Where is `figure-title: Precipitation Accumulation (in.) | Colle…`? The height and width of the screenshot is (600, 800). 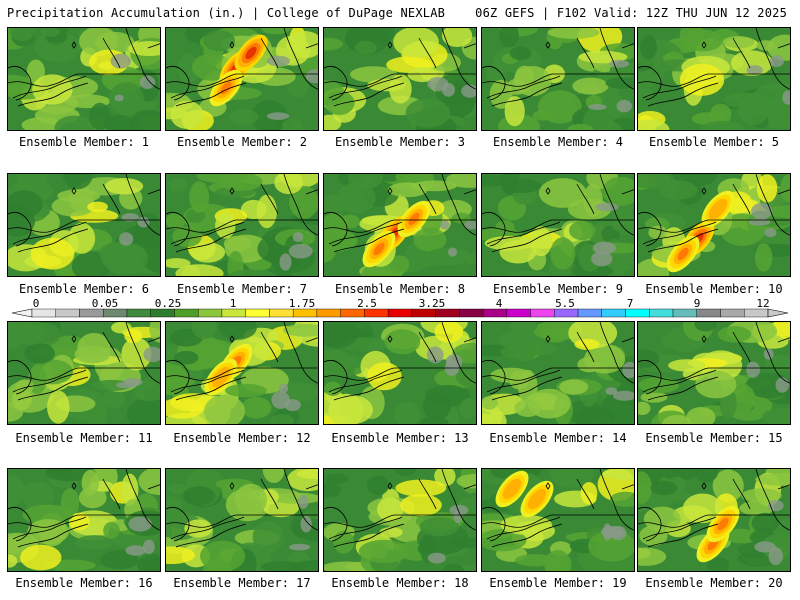 figure-title: Precipitation Accumulation (in.) | Colle… is located at coordinates (226, 13).